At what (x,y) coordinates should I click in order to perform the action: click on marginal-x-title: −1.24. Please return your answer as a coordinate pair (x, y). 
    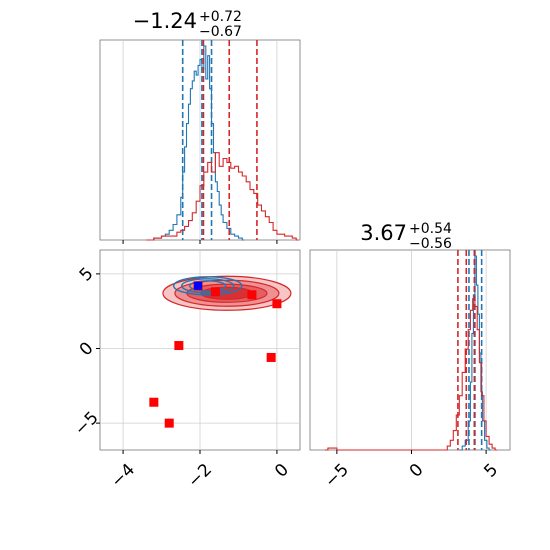
    Looking at the image, I should click on (165, 21).